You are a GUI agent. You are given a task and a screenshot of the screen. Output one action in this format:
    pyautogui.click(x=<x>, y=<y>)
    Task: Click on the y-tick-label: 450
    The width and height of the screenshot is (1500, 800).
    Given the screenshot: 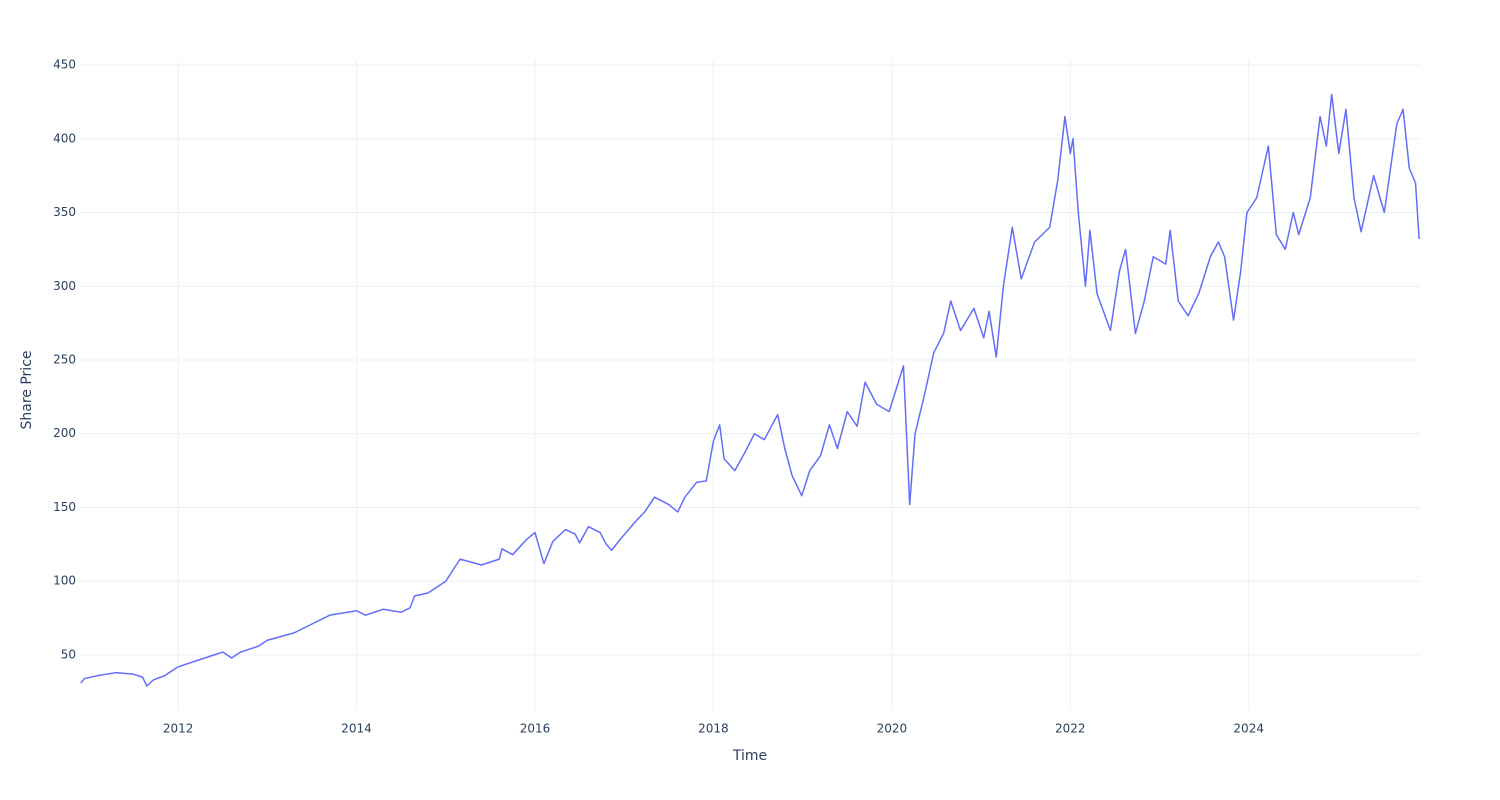 What is the action you would take?
    pyautogui.click(x=64, y=65)
    